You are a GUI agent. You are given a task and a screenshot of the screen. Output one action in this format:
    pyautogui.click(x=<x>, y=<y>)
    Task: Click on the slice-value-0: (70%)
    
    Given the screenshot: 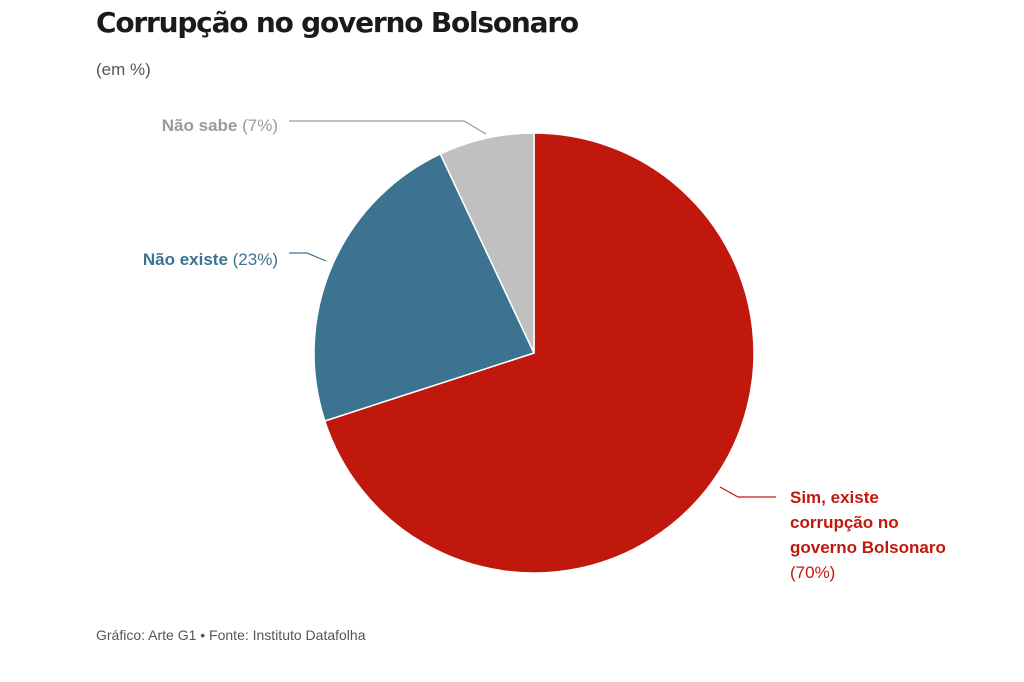 What is the action you would take?
    pyautogui.click(x=812, y=572)
    